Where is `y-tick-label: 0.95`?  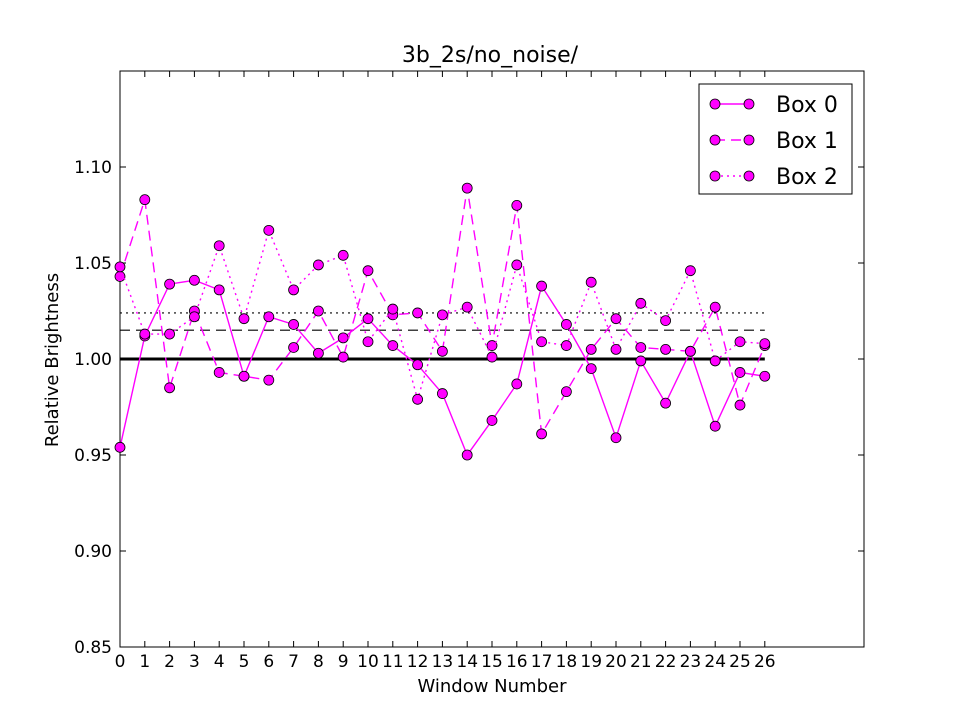
y-tick-label: 0.95 is located at coordinates (93, 456).